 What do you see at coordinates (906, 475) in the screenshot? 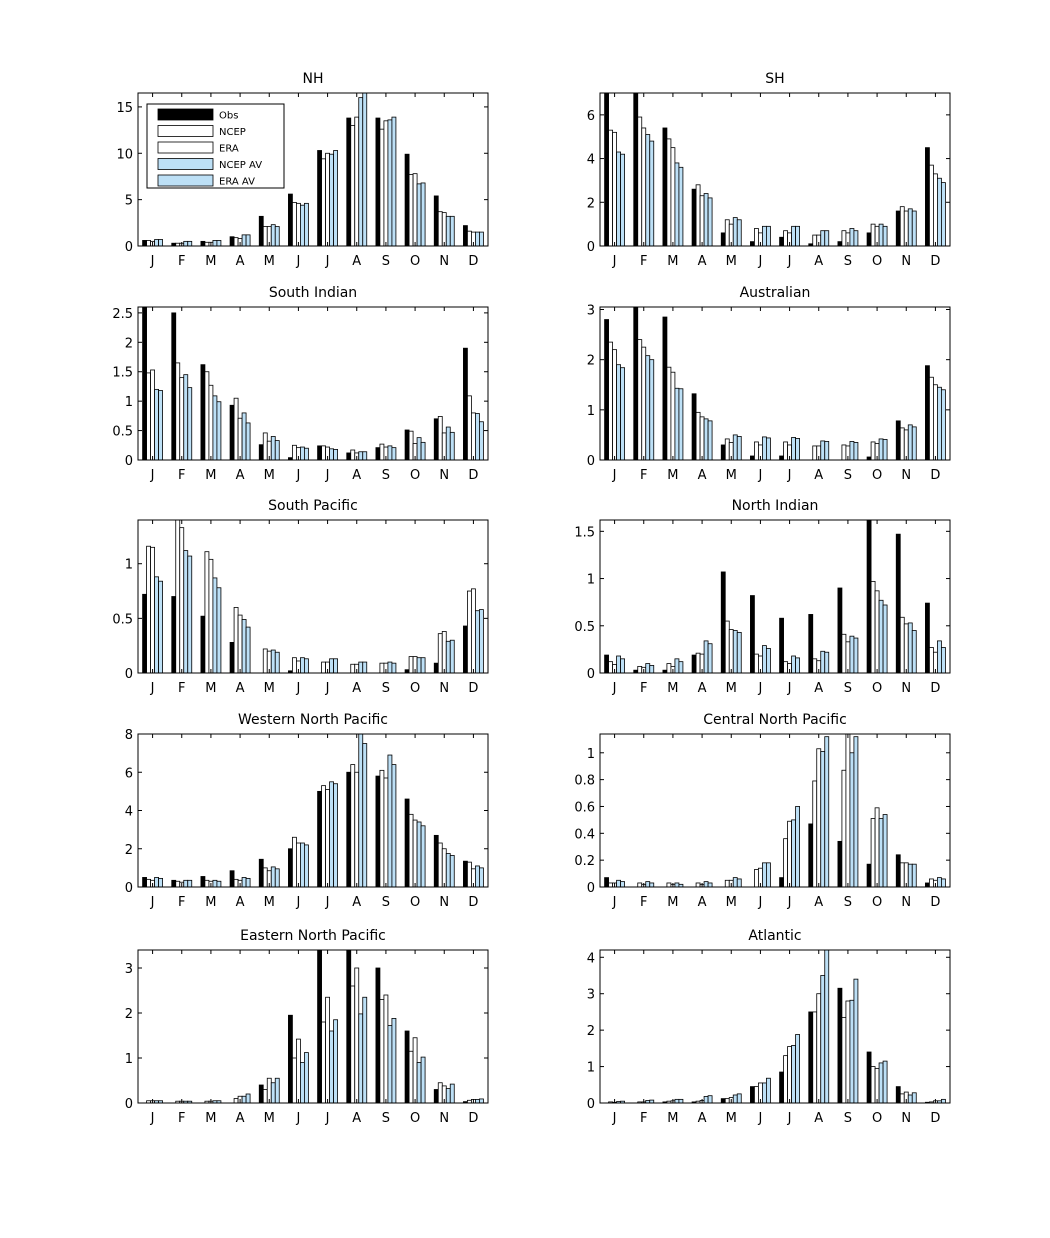
I see `x-tick-label: N` at bounding box center [906, 475].